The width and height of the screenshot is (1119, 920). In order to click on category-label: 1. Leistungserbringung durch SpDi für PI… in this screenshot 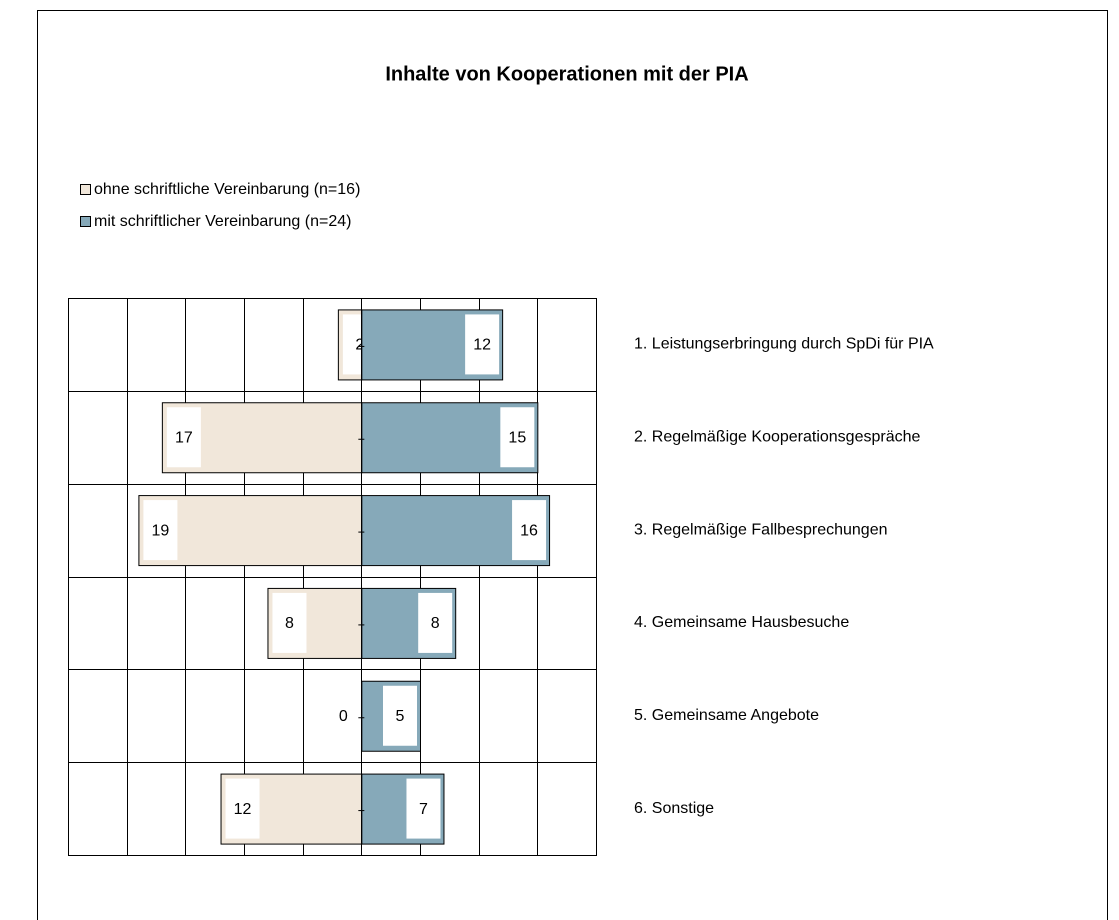, I will do `click(784, 344)`.